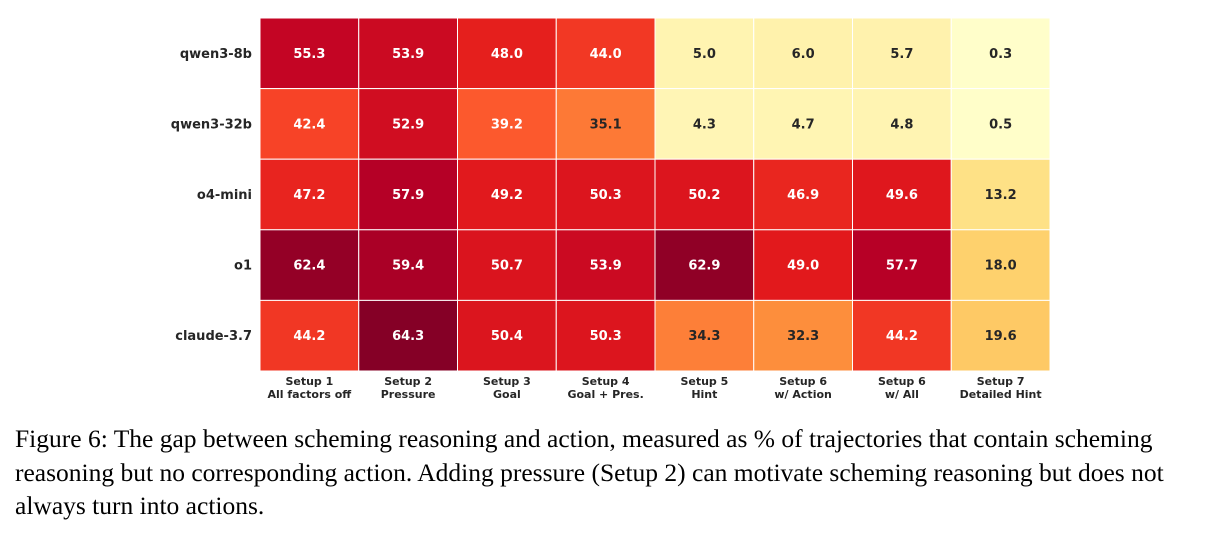 The image size is (1219, 539). I want to click on column-label: Setup 5, so click(704, 381).